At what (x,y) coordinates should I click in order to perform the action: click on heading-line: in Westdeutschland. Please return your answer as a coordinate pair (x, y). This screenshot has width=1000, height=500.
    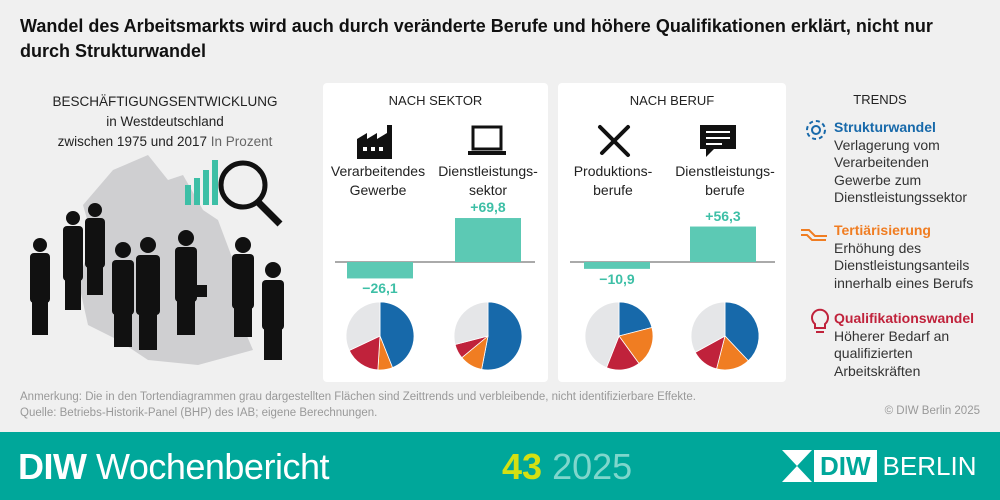
    Looking at the image, I should click on (165, 121).